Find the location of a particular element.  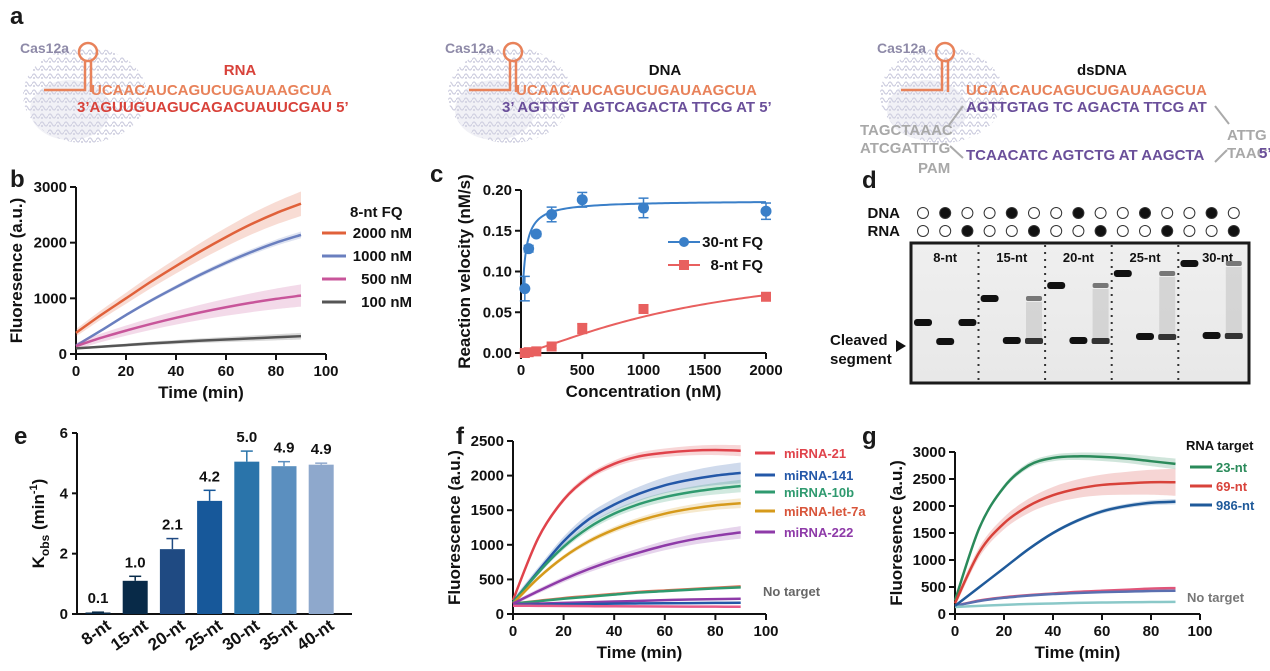

no-target-label: No target is located at coordinates (1216, 597).